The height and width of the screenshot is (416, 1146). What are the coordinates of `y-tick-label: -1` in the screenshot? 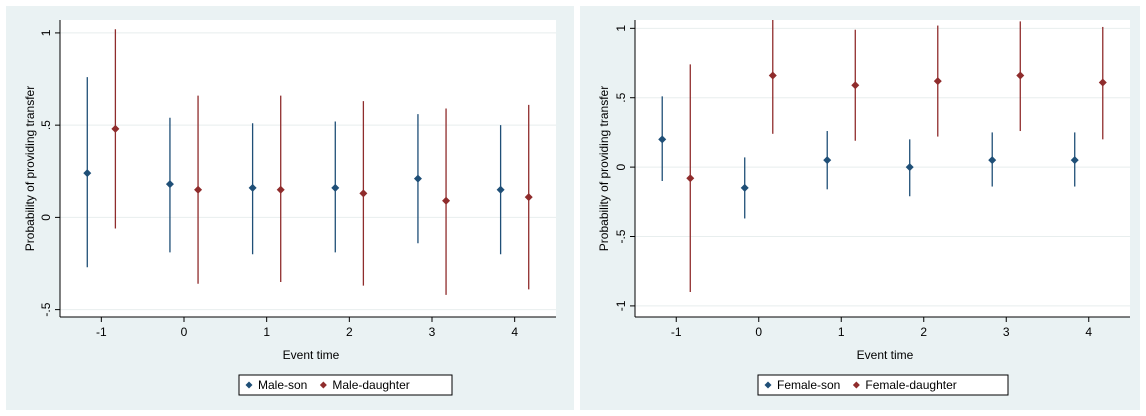 It's located at (621, 305).